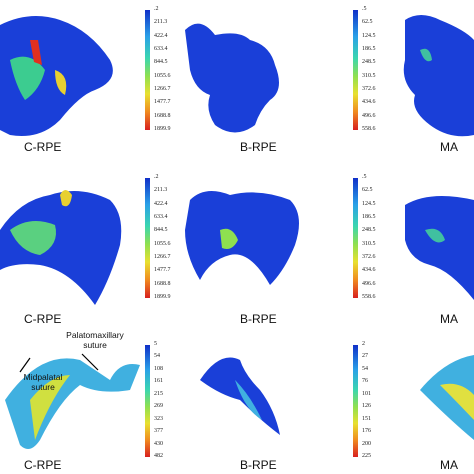 The image size is (474, 474). What do you see at coordinates (365, 381) in the screenshot?
I see `scale-label: 76` at bounding box center [365, 381].